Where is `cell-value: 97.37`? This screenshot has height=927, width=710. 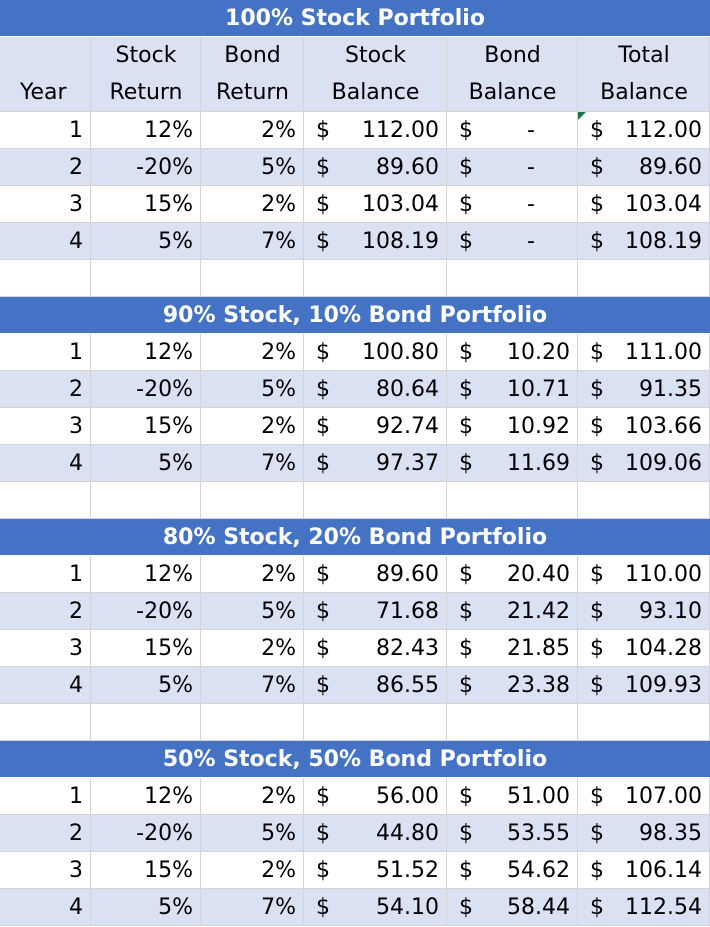 cell-value: 97.37 is located at coordinates (407, 463).